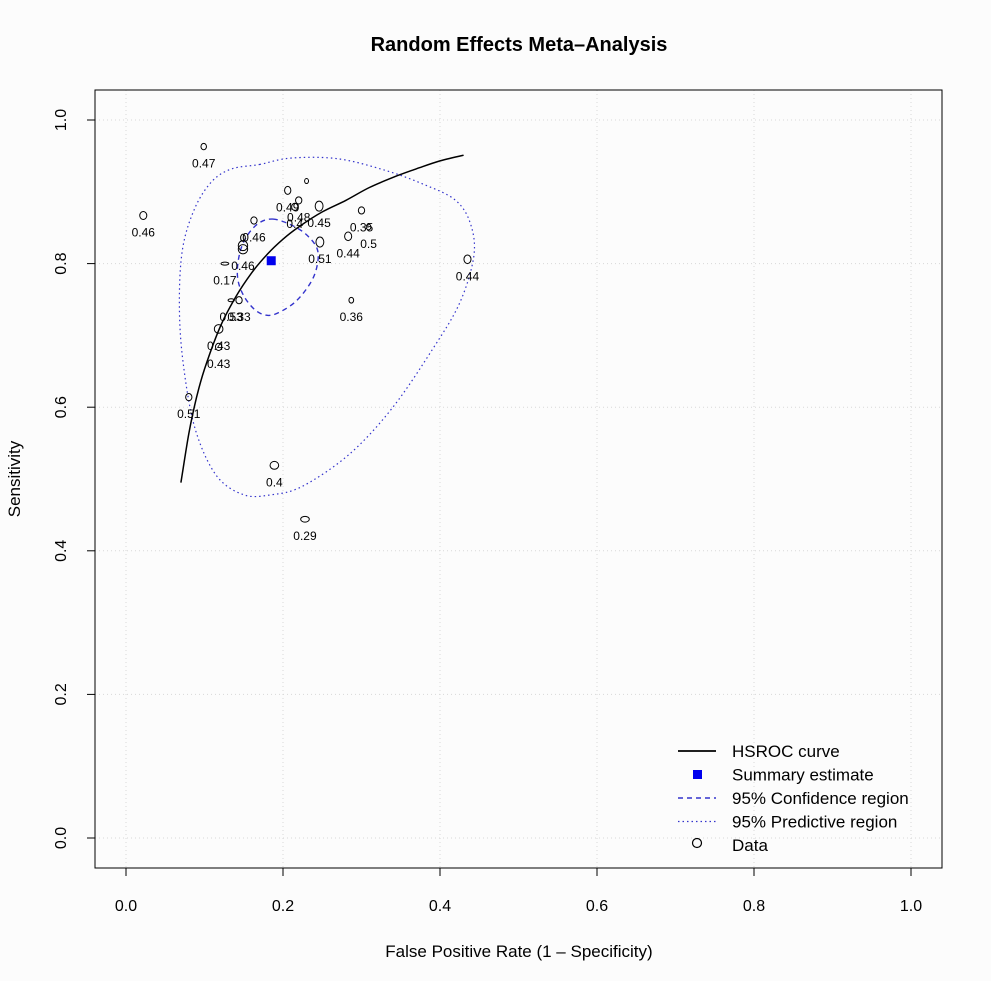  Describe the element at coordinates (61, 120) in the screenshot. I see `y-tick-label: 1.0` at that location.